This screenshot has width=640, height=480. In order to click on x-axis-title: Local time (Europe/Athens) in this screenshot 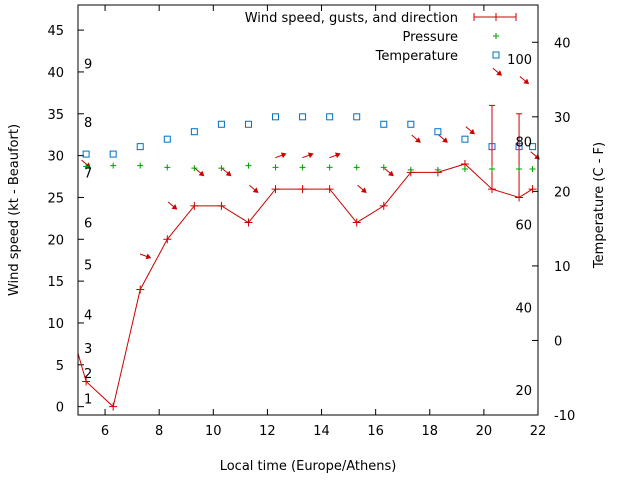, I will do `click(308, 466)`.